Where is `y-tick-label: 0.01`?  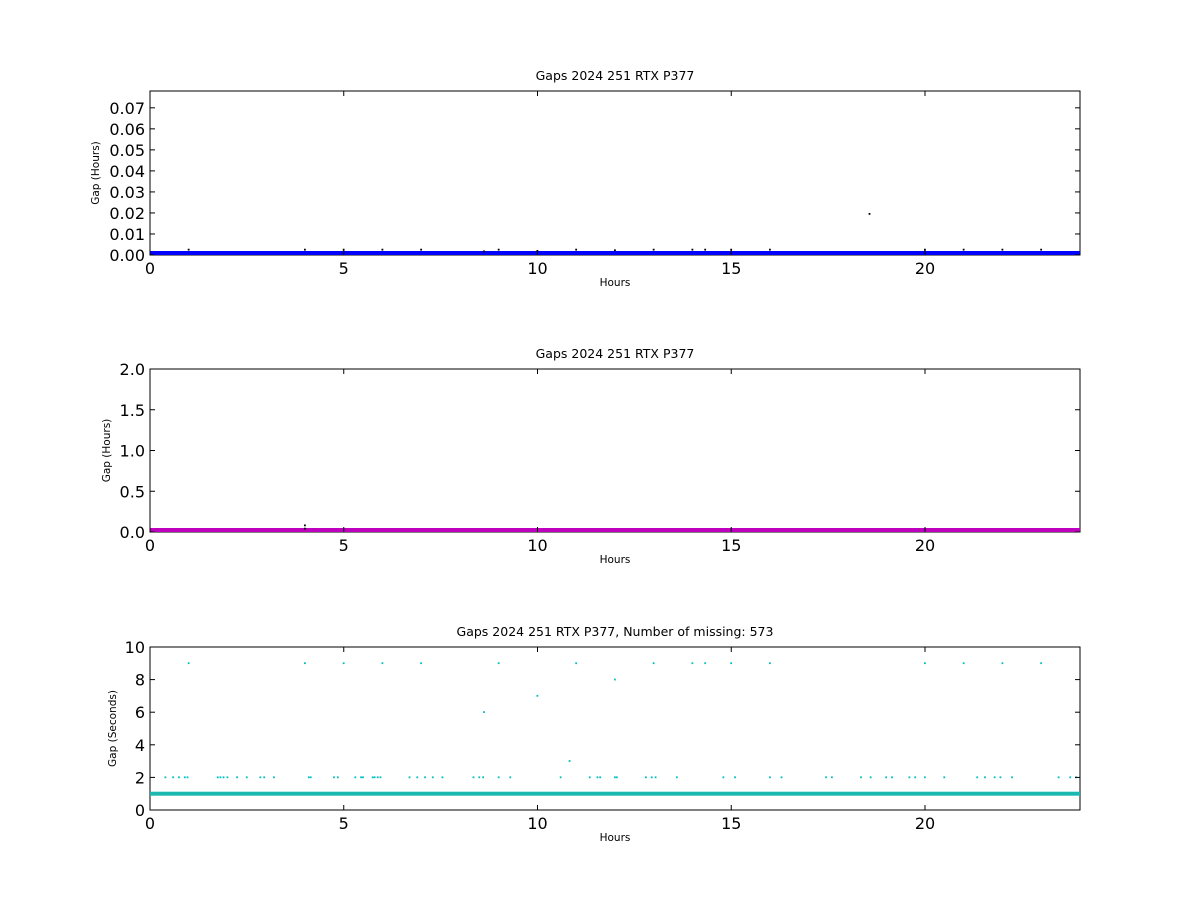
y-tick-label: 0.01 is located at coordinates (127, 234).